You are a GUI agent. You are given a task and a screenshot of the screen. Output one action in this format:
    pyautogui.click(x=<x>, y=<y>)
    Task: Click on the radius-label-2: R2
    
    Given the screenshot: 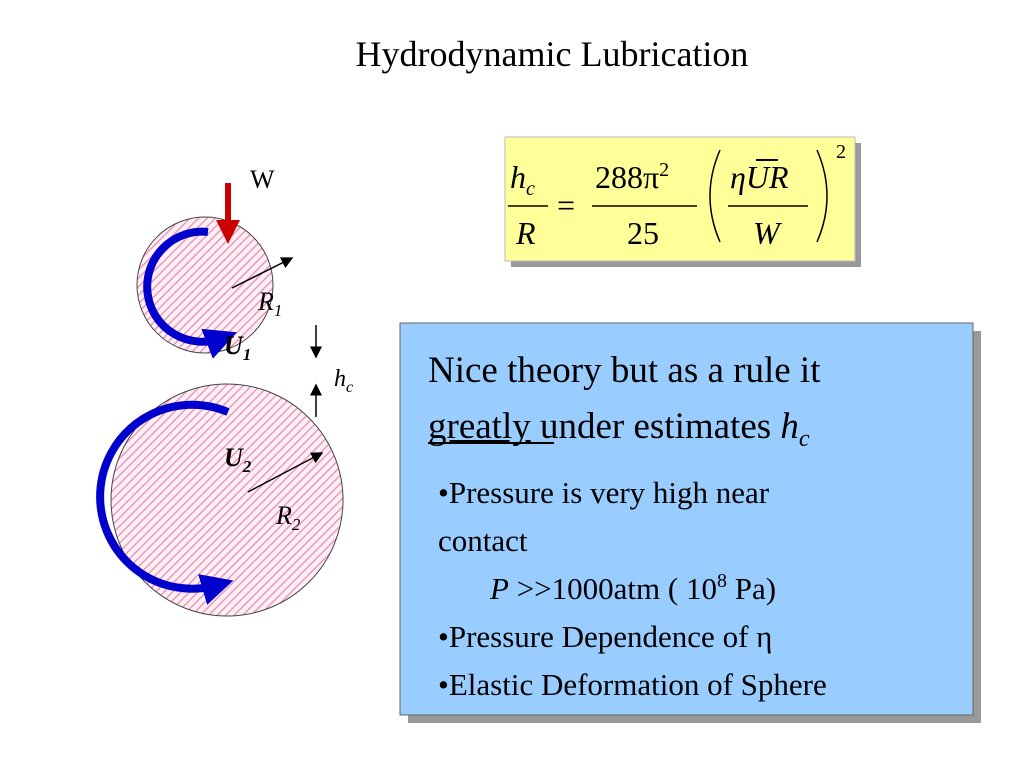 What is the action you would take?
    pyautogui.click(x=288, y=517)
    